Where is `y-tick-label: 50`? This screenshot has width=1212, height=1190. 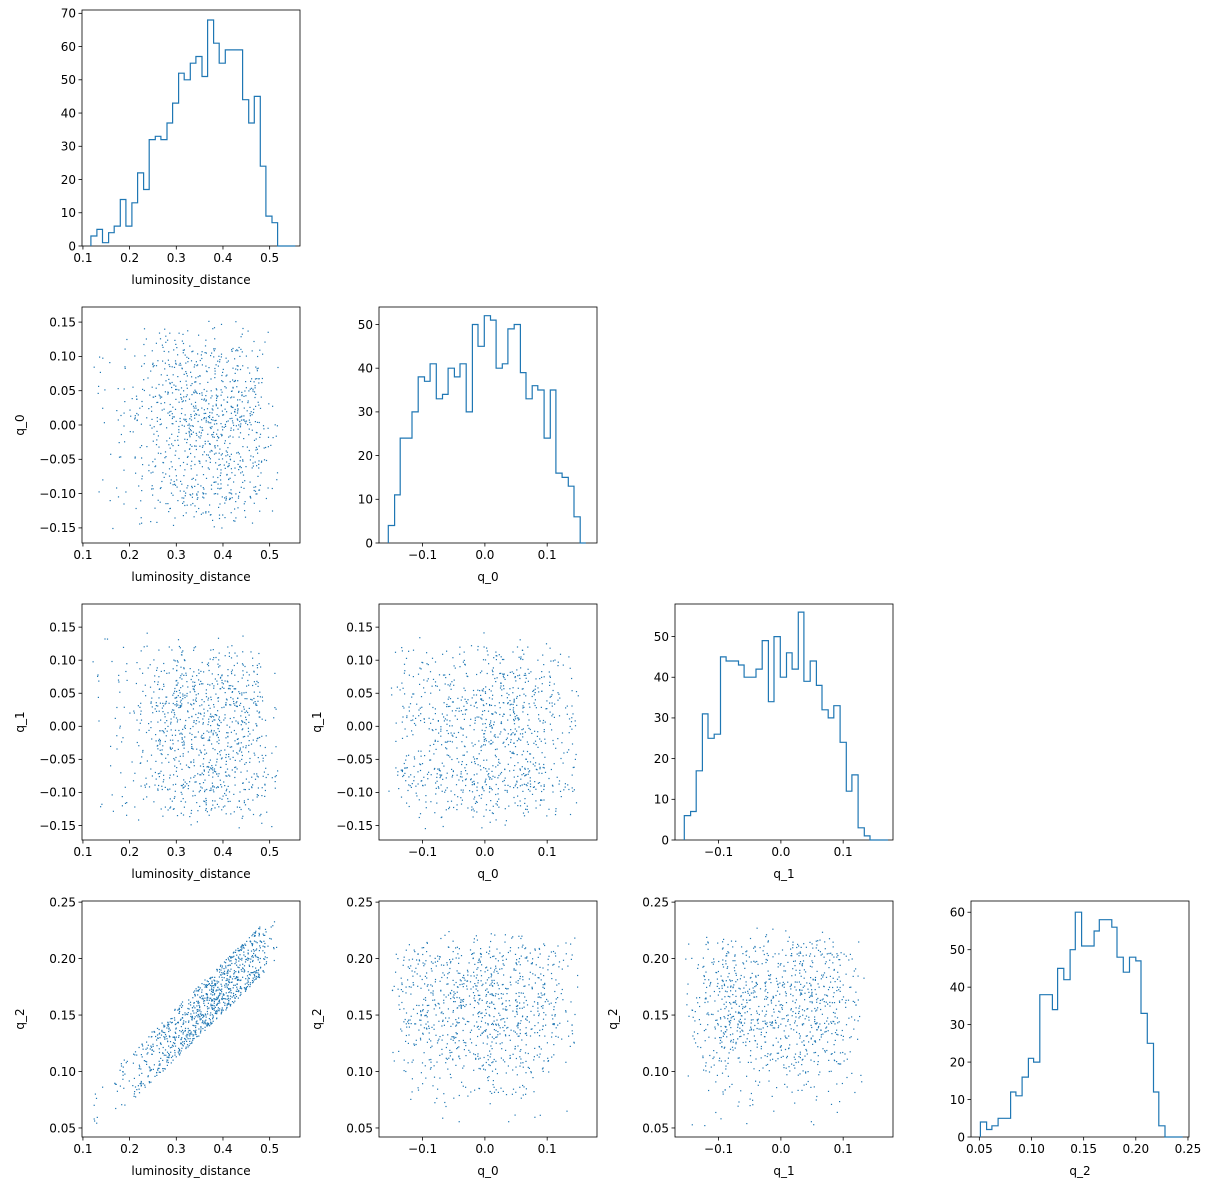
y-tick-label: 50 is located at coordinates (68, 80).